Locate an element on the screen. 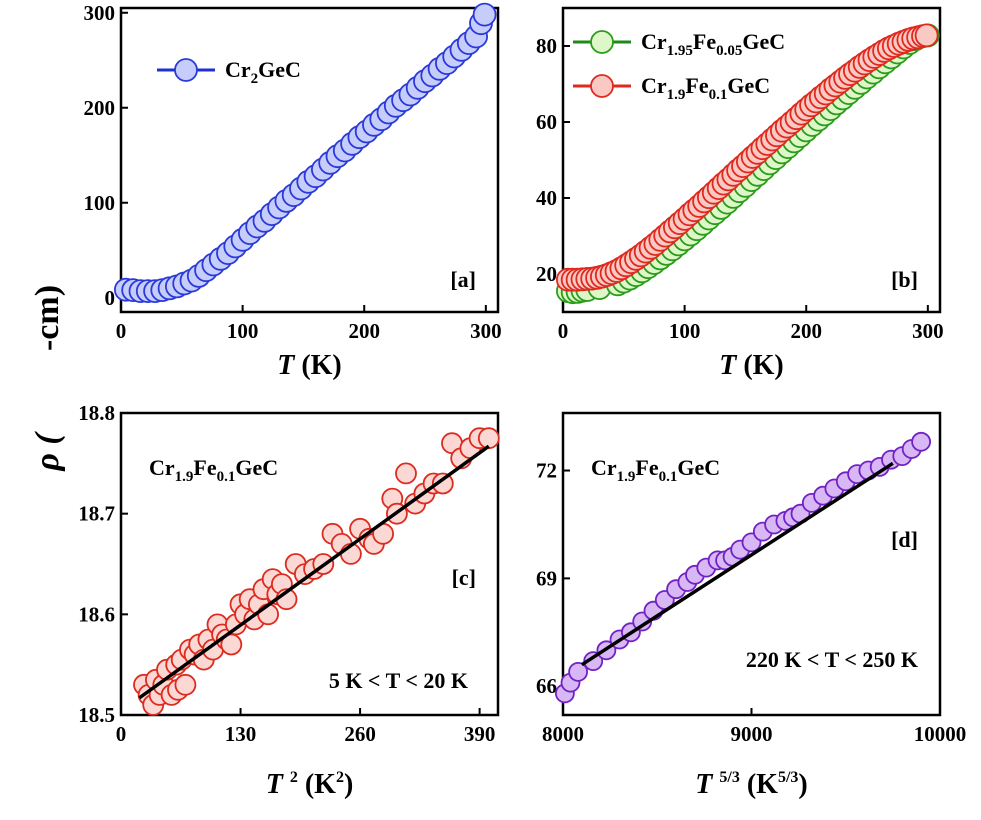 This screenshot has height=820, width=981. x-tick-label: 9000 is located at coordinates (752, 734).